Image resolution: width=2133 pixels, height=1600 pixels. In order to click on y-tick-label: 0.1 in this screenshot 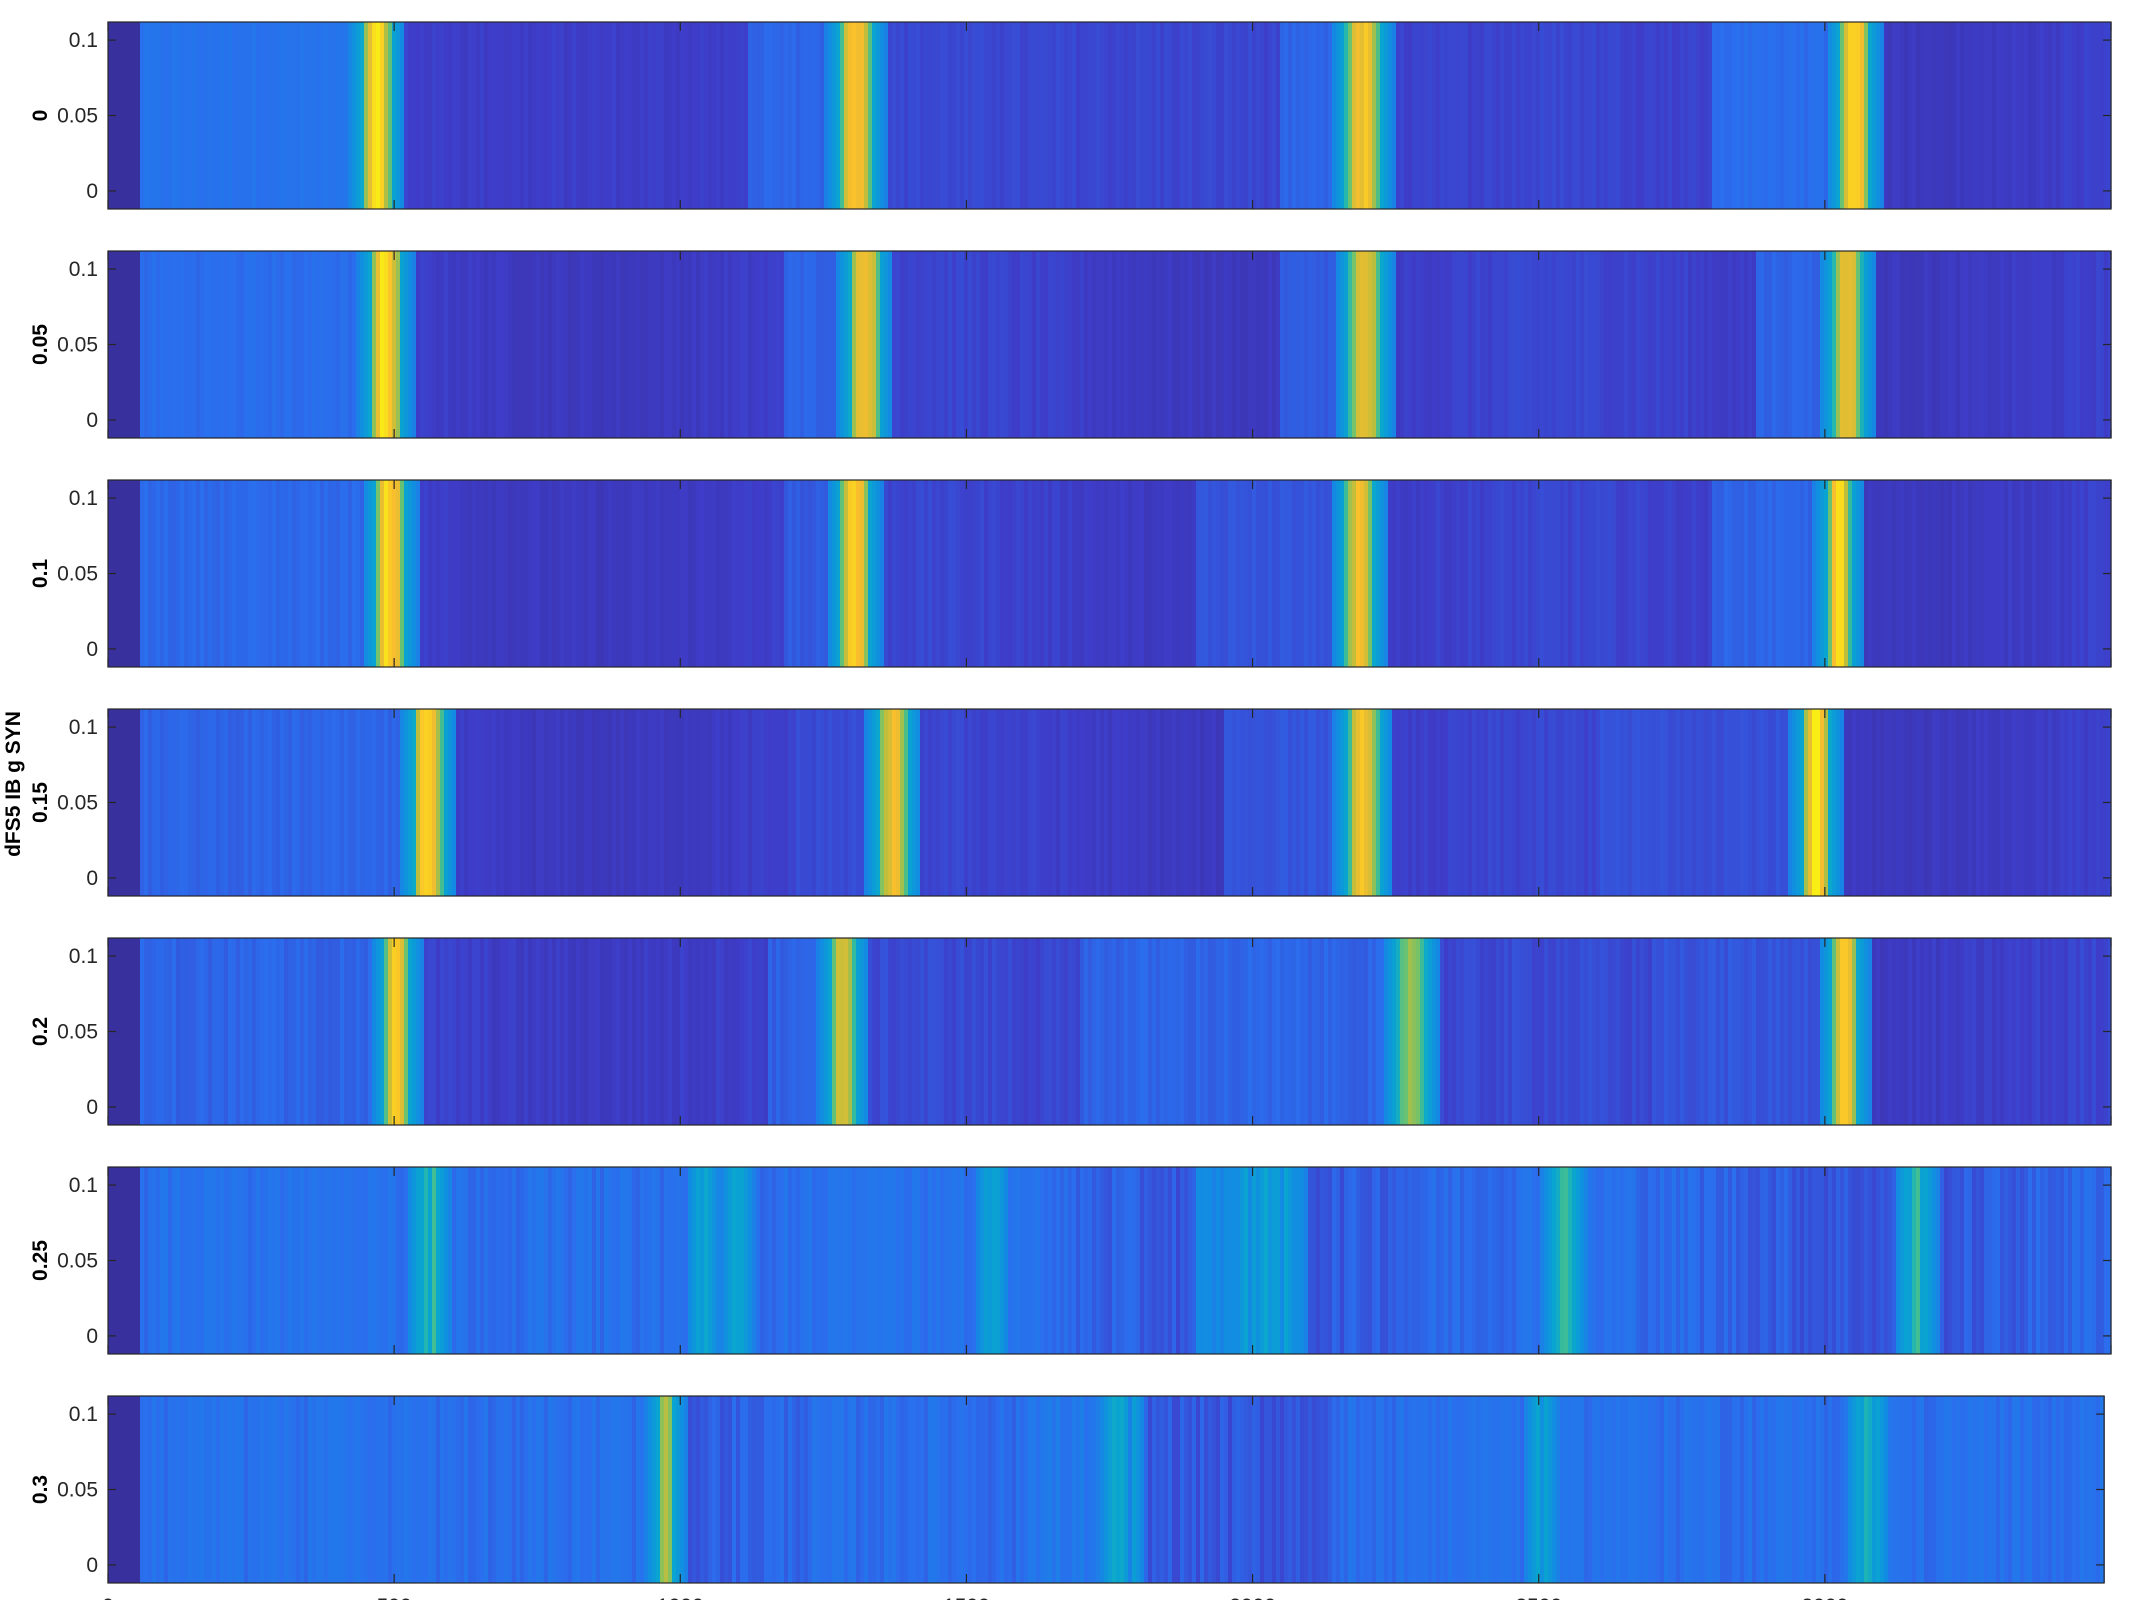, I will do `click(83, 956)`.